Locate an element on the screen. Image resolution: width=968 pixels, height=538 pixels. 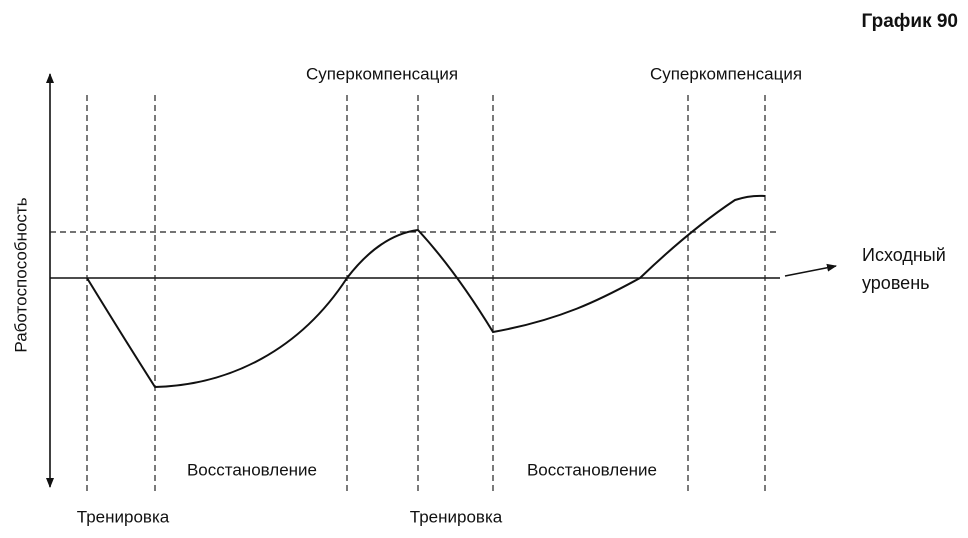
baseline-label: Исходный is located at coordinates (904, 255).